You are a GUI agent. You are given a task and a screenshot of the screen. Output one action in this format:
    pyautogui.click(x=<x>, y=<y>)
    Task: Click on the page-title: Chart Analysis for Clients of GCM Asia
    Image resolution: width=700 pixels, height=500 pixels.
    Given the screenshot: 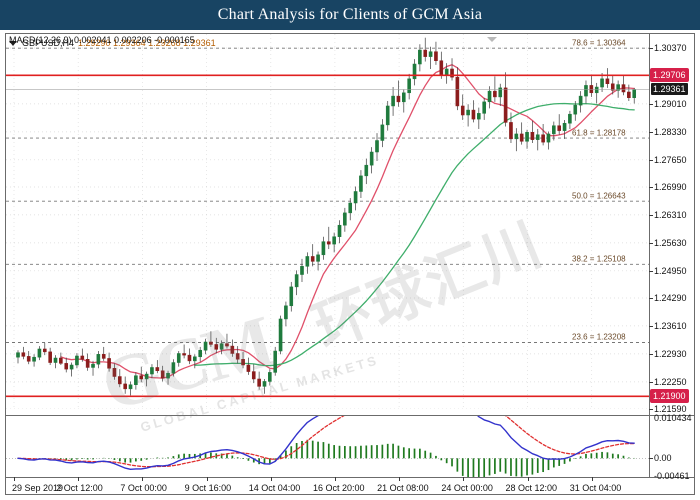 What is the action you would take?
    pyautogui.click(x=350, y=14)
    